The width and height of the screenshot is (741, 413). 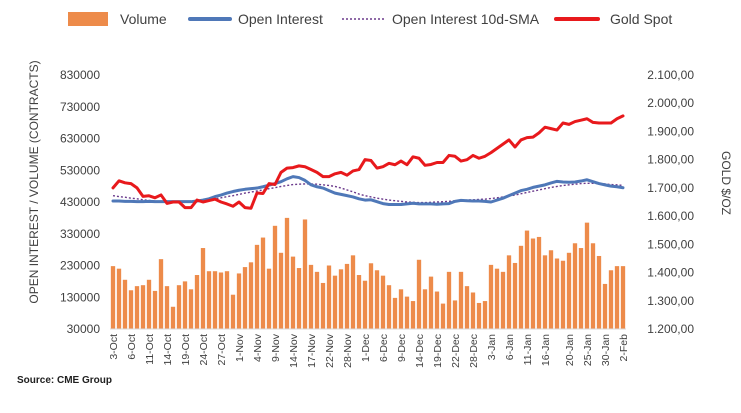 I want to click on x-tick-label: 22-Nov, so click(x=330, y=350).